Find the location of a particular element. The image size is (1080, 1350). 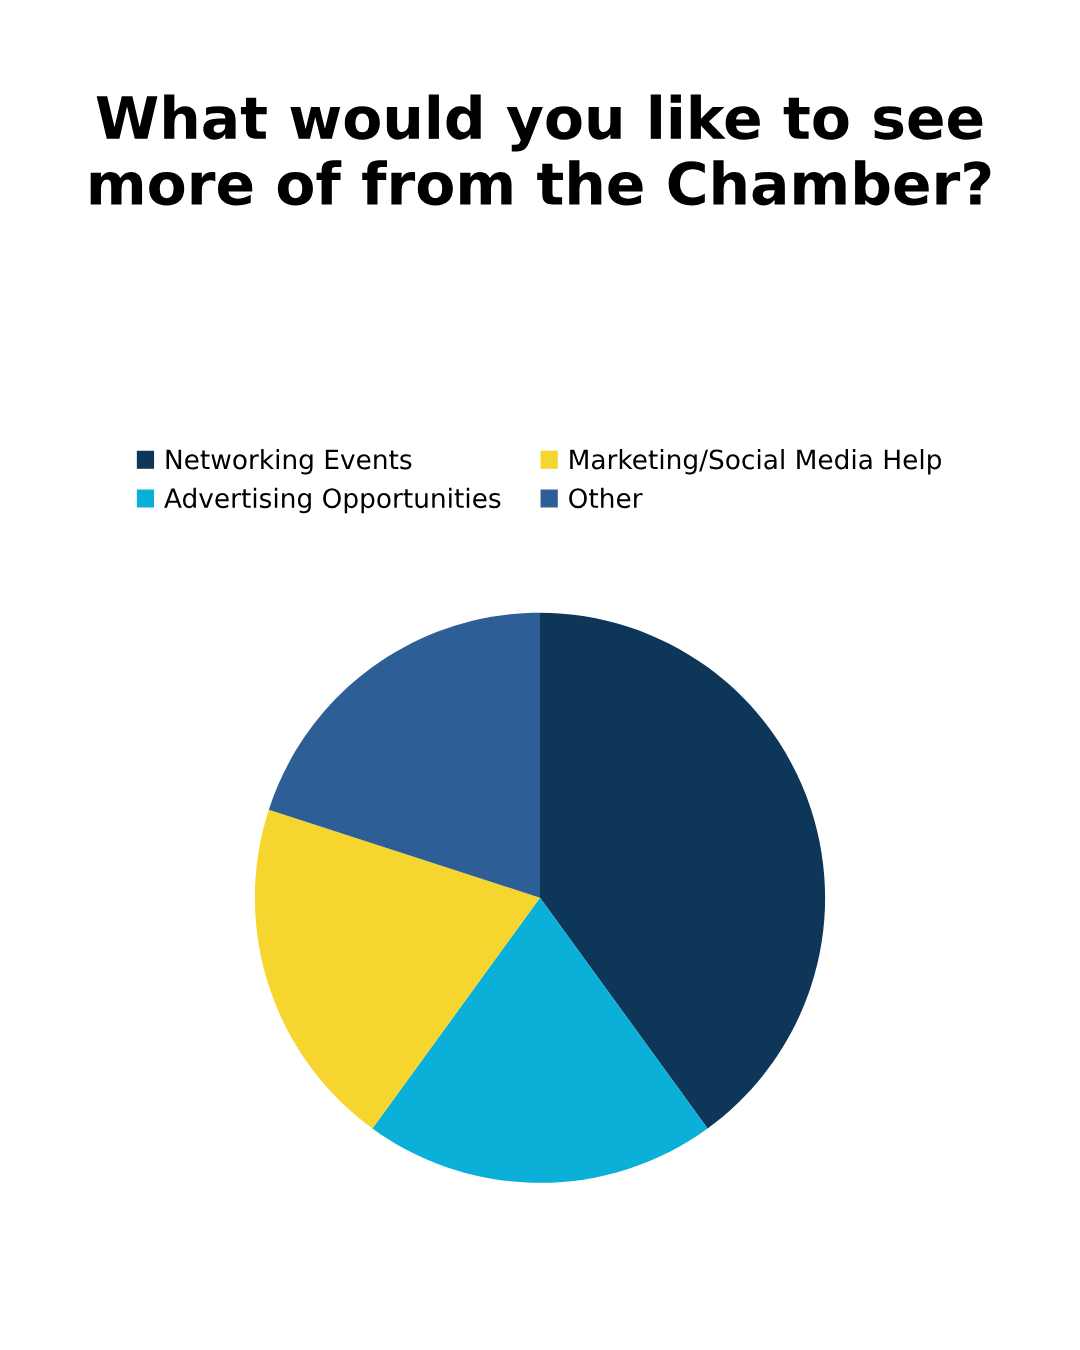

legend-label: Advertising Opportunities is located at coordinates (332, 500).